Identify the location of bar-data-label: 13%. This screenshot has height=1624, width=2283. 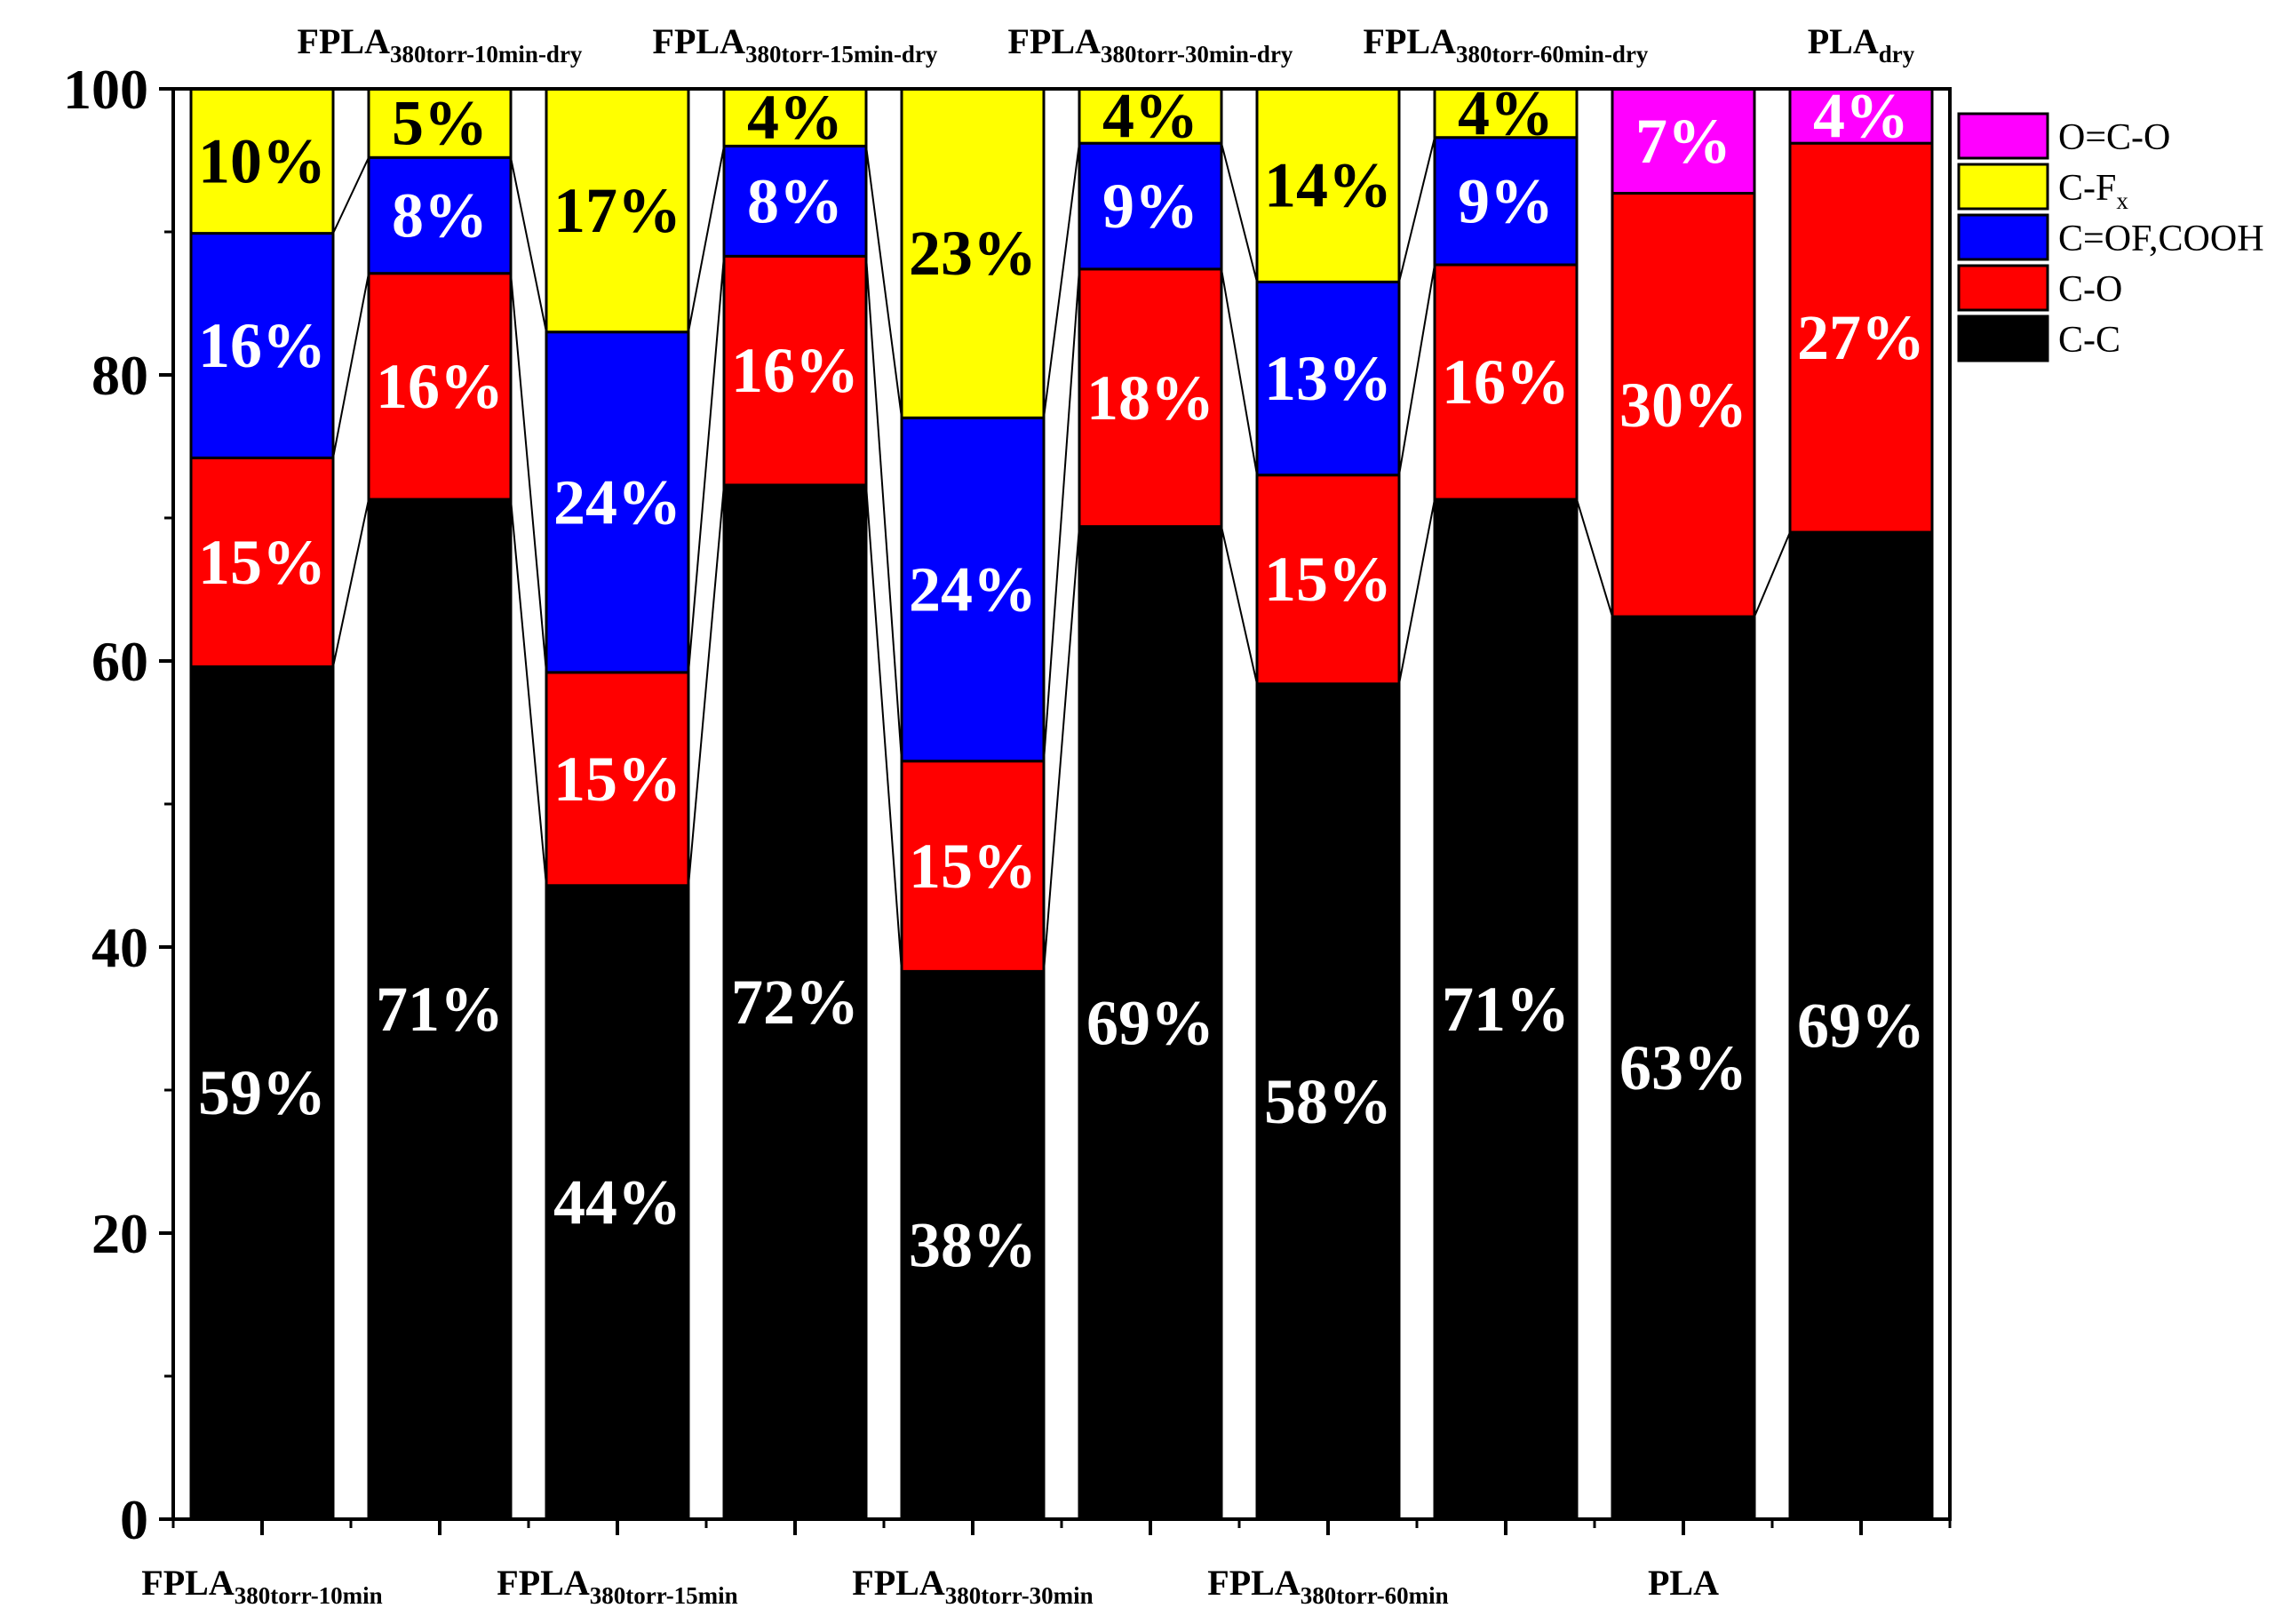
(1328, 378).